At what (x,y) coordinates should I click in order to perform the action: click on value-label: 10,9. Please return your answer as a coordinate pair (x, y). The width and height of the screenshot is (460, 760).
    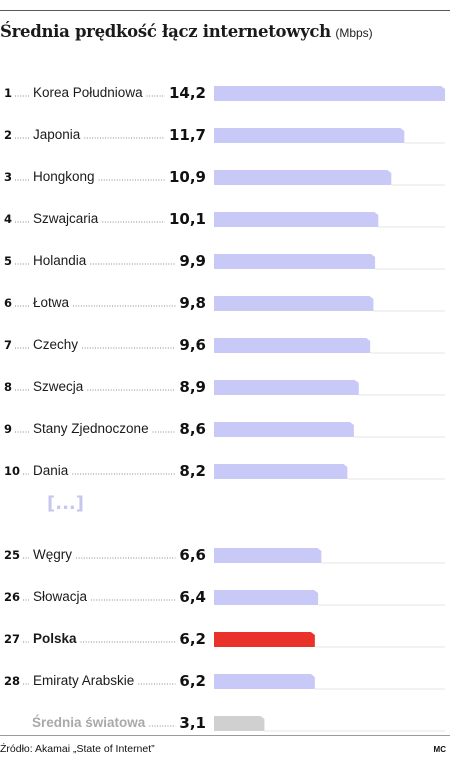
    Looking at the image, I should click on (187, 177).